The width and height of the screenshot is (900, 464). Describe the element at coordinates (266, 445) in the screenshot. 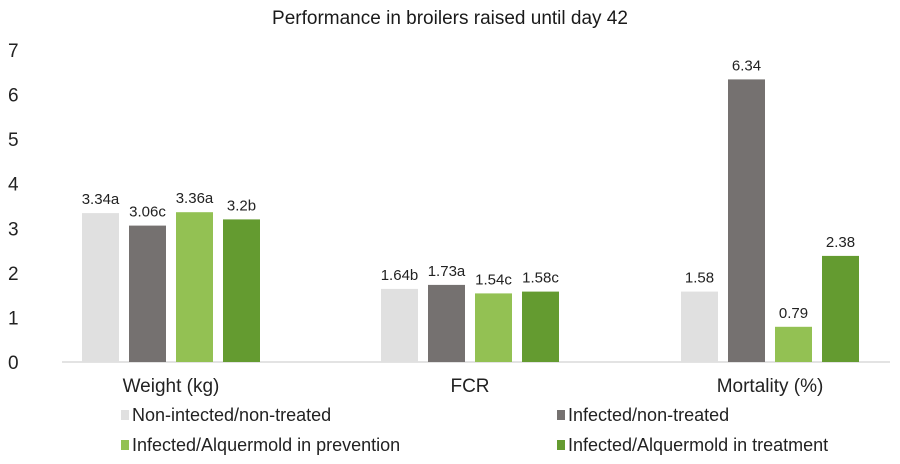

I see `legend-label: Infected/Alquermold in prevention` at that location.